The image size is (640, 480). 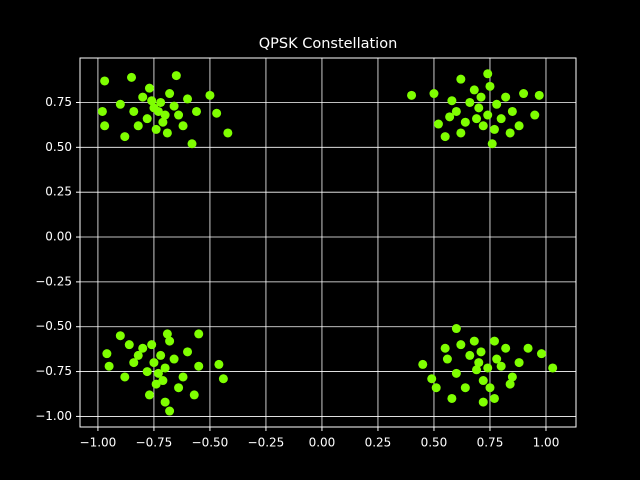 What do you see at coordinates (58, 192) in the screenshot?
I see `y-tick-label: 0.25` at bounding box center [58, 192].